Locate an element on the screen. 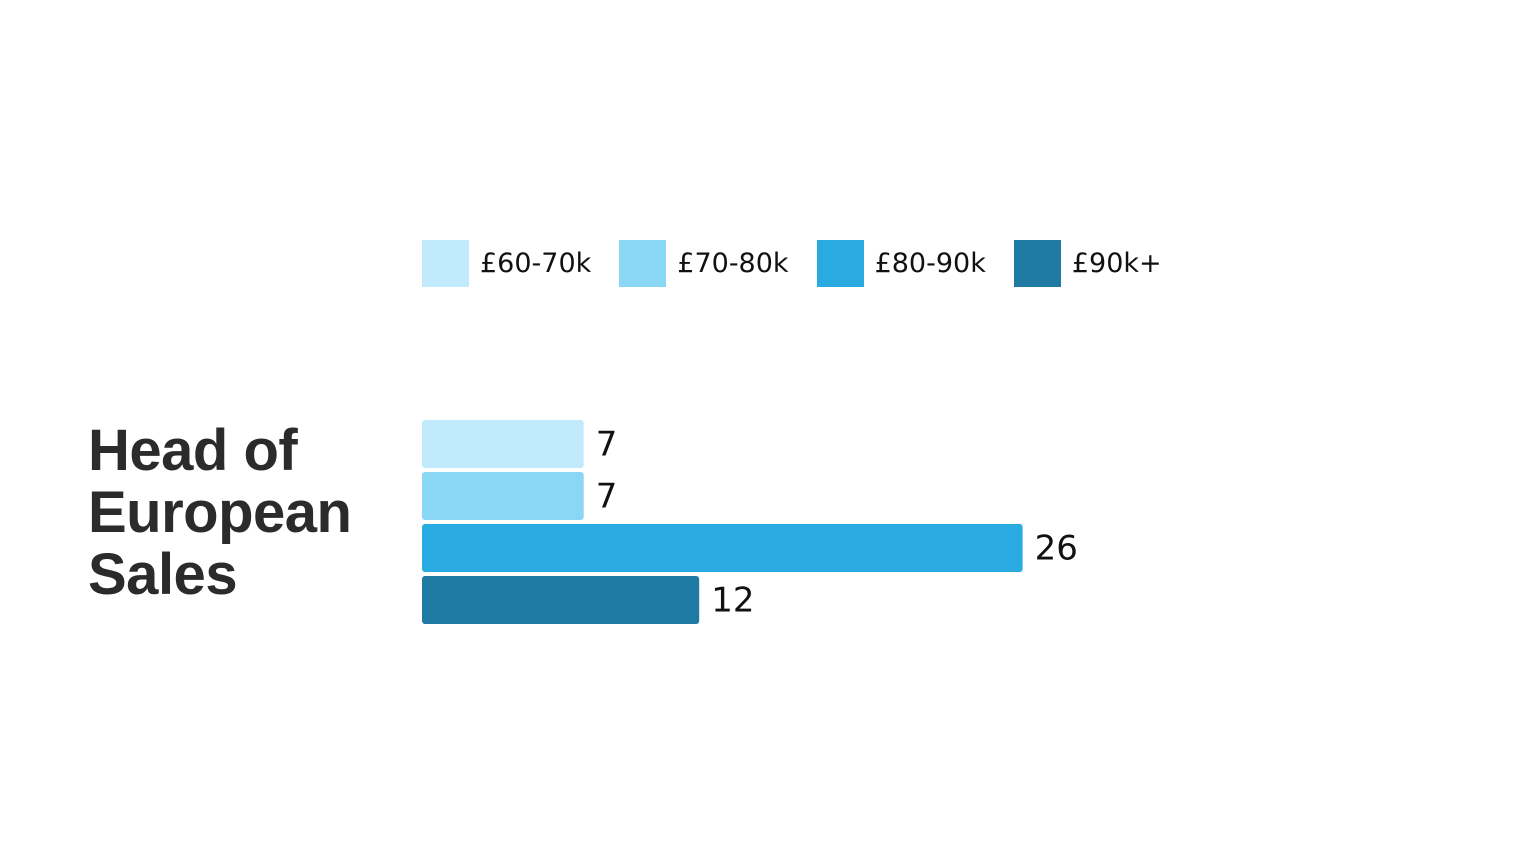 The image size is (1536, 864). legend-item: £90k+ is located at coordinates (1087, 263).